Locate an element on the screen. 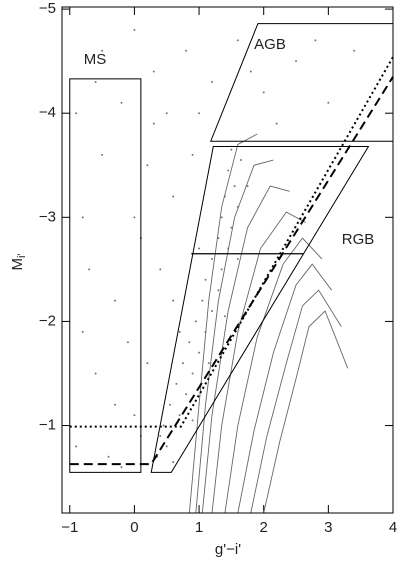 Image resolution: width=400 pixels, height=563 pixels. x-tick-label: −1 is located at coordinates (69, 527).